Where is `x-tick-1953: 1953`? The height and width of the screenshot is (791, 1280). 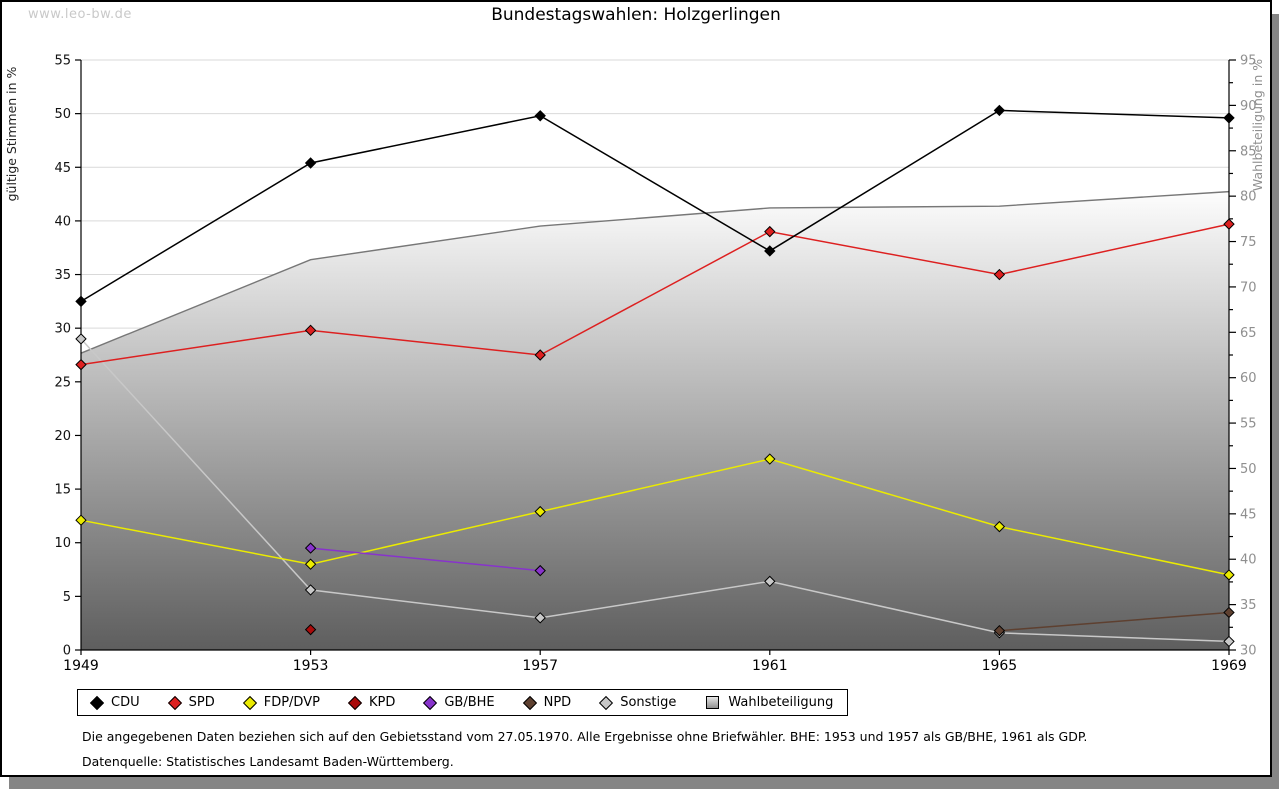
x-tick-1953: 1953 is located at coordinates (311, 666).